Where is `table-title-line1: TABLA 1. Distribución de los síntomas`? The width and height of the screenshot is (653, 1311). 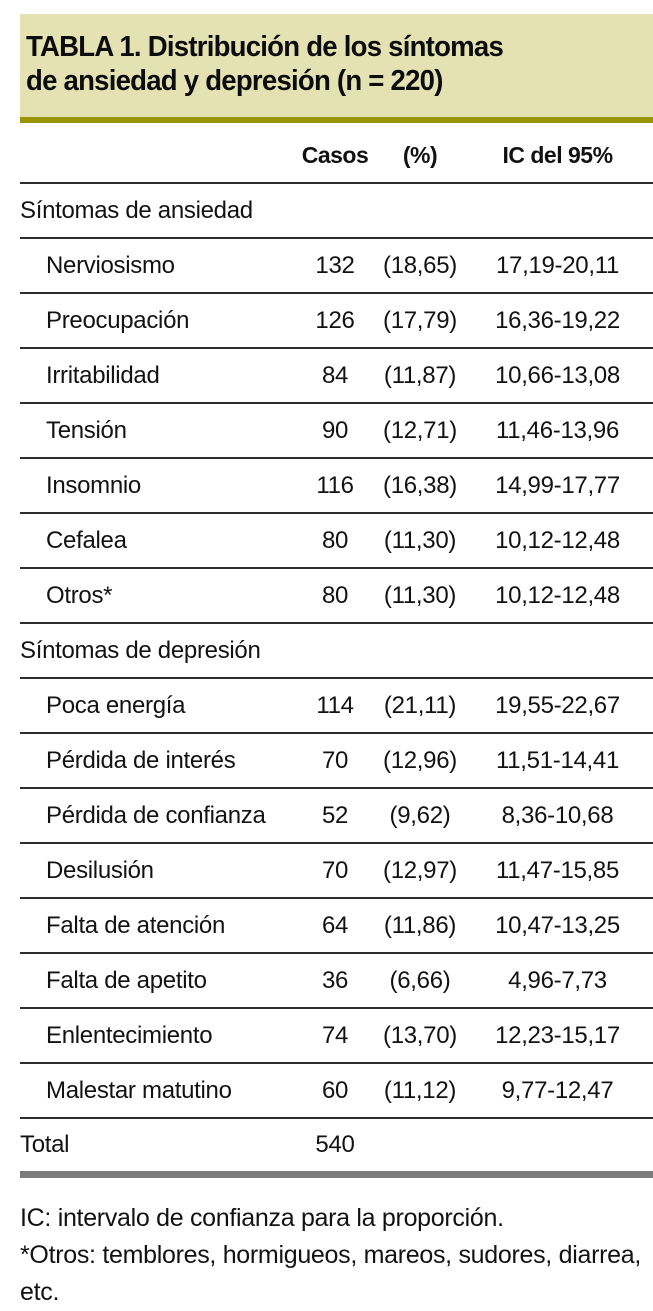 table-title-line1: TABLA 1. Distribución de los síntomas is located at coordinates (265, 47).